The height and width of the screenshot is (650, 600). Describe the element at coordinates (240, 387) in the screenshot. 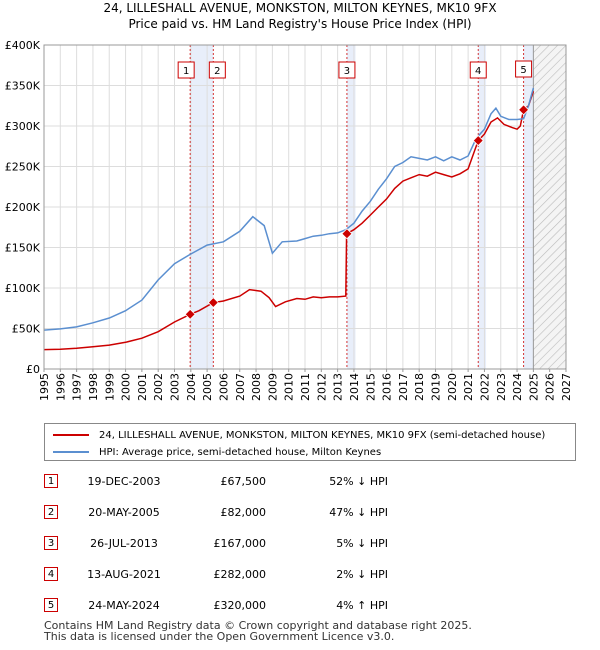

I see `x-tick-label: 2007` at that location.